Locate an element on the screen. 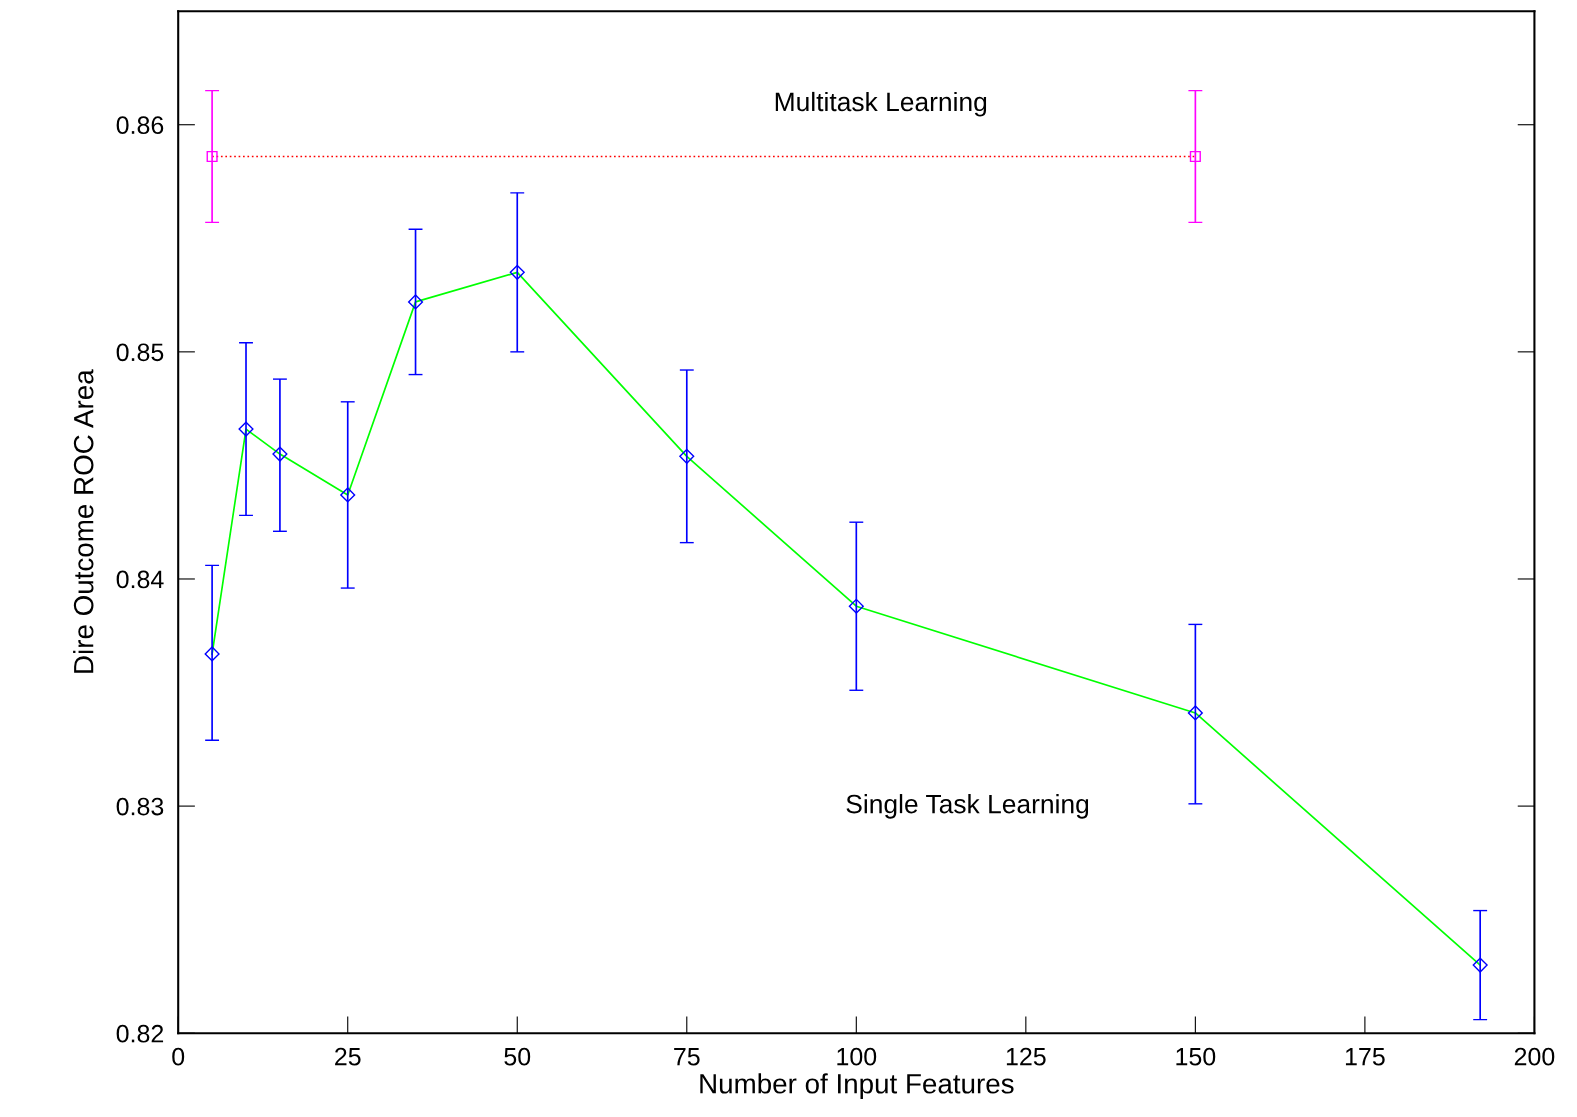  annotation: Multitask Learning is located at coordinates (881, 104).